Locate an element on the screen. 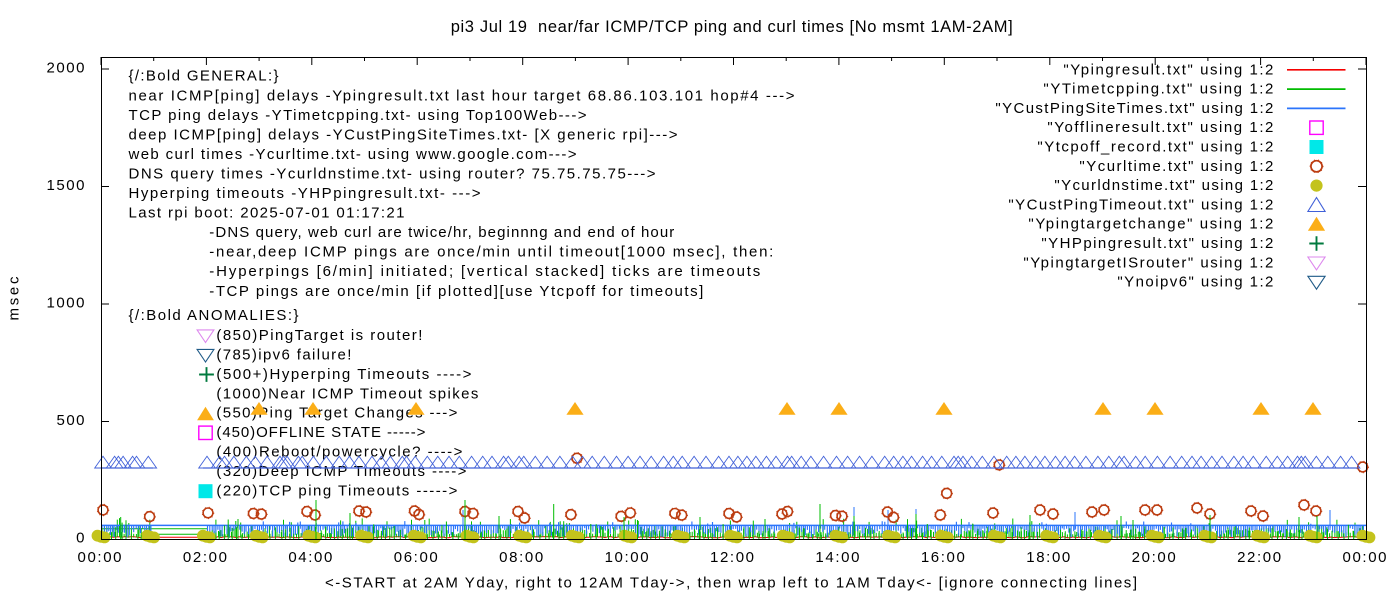  svg-text: 12:00 is located at coordinates (732, 557).